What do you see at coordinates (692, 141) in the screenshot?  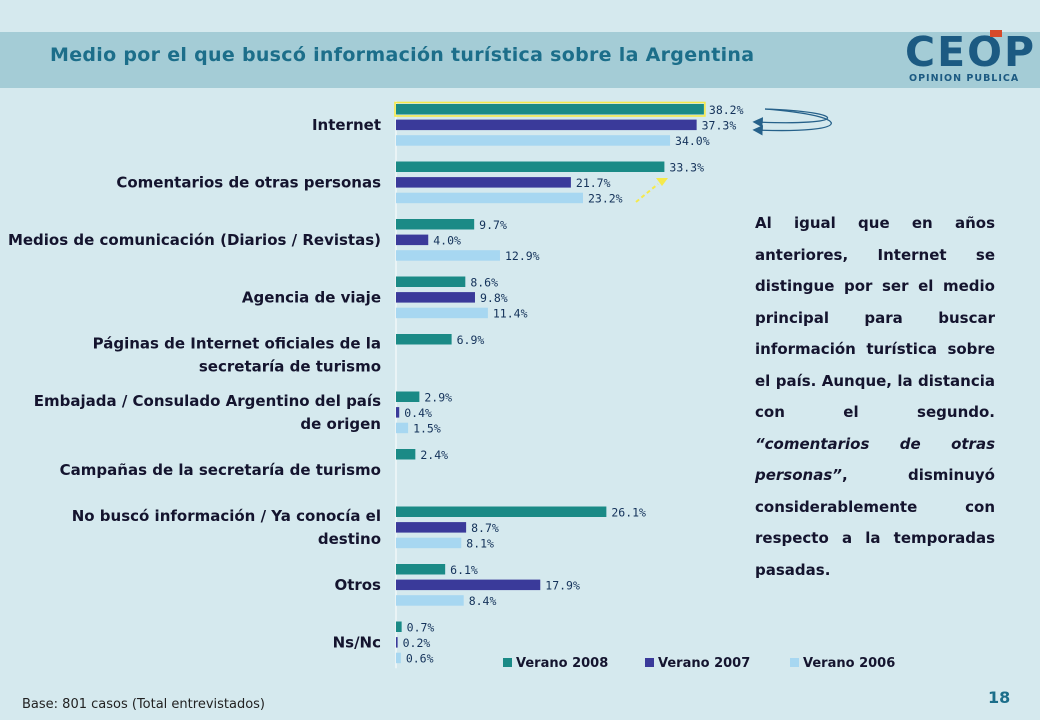 I see `data-label: 34.0%` at bounding box center [692, 141].